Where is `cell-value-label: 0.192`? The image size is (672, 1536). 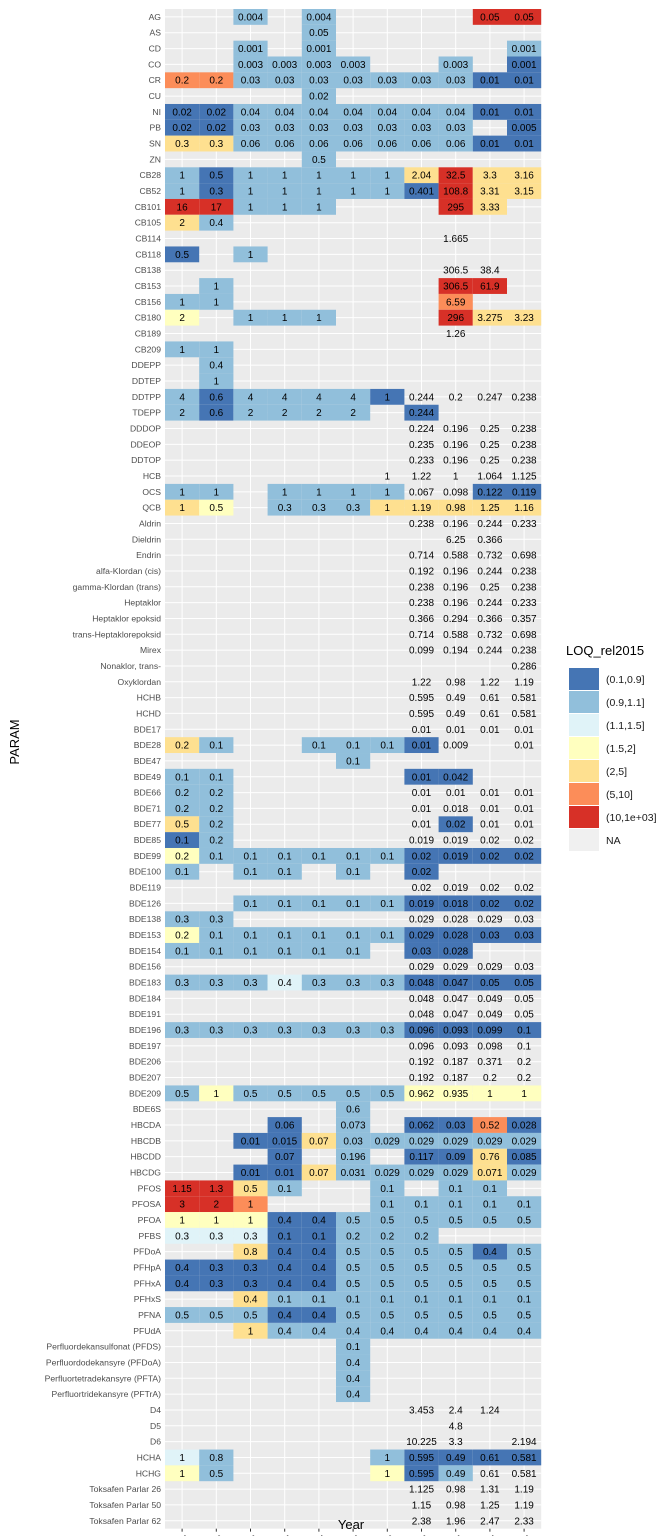
cell-value-label: 0.192 is located at coordinates (421, 1078).